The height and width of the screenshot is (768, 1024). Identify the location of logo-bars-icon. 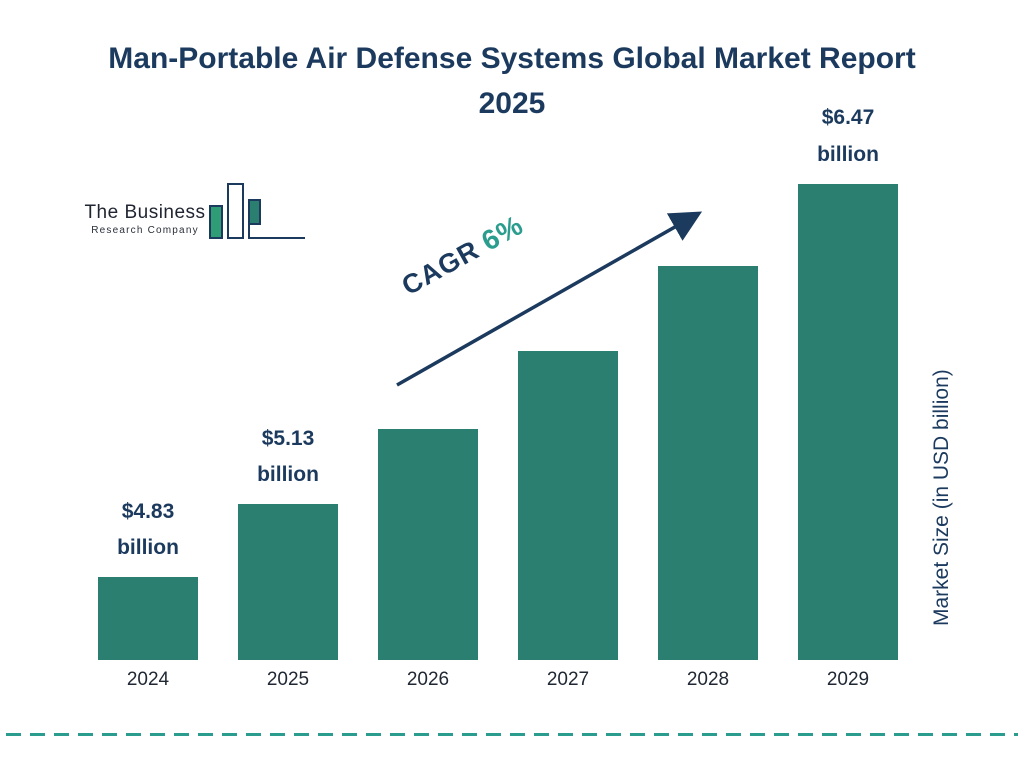
(275, 215).